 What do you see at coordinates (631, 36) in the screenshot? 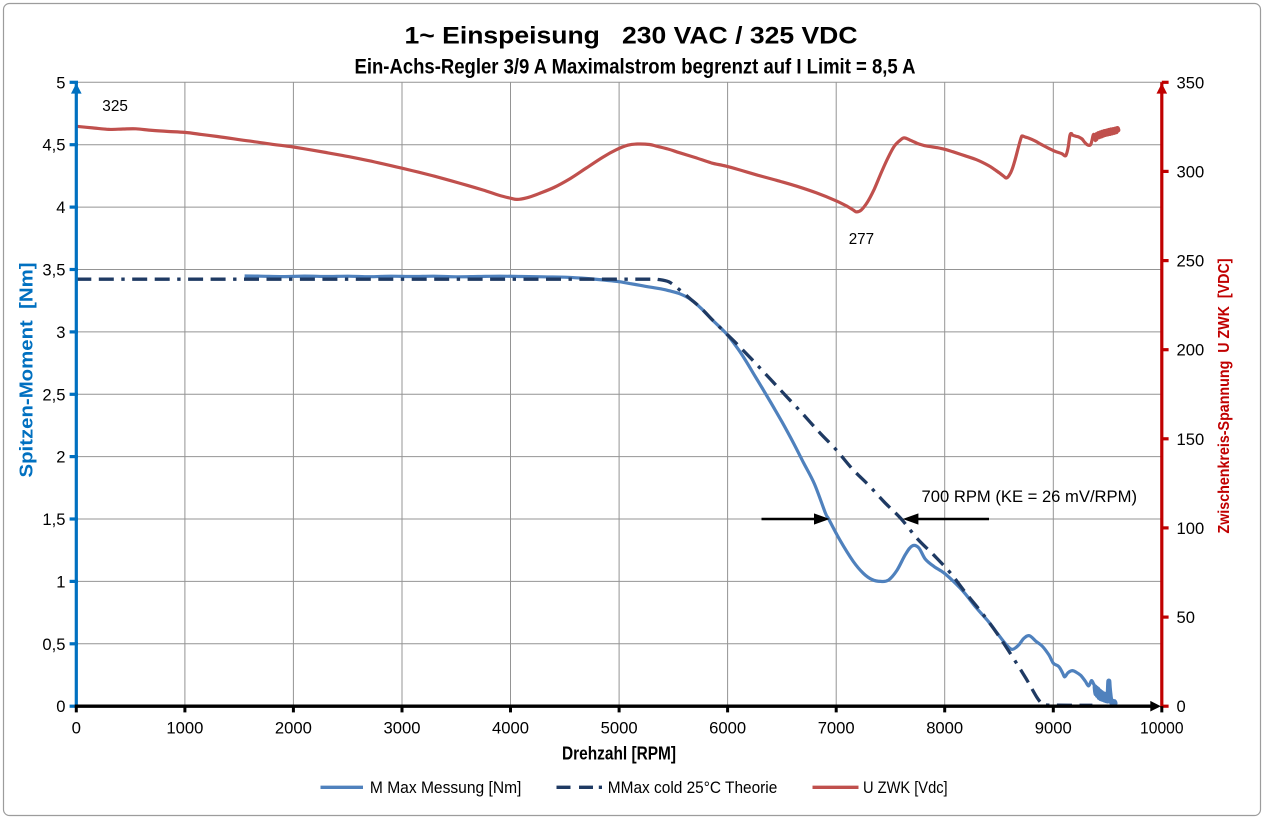
I see `svg-text:1~ Einspeisung 230 VAC / 325: 1~ Einspeisung 230 VAC / 325 VDC` at bounding box center [631, 36].